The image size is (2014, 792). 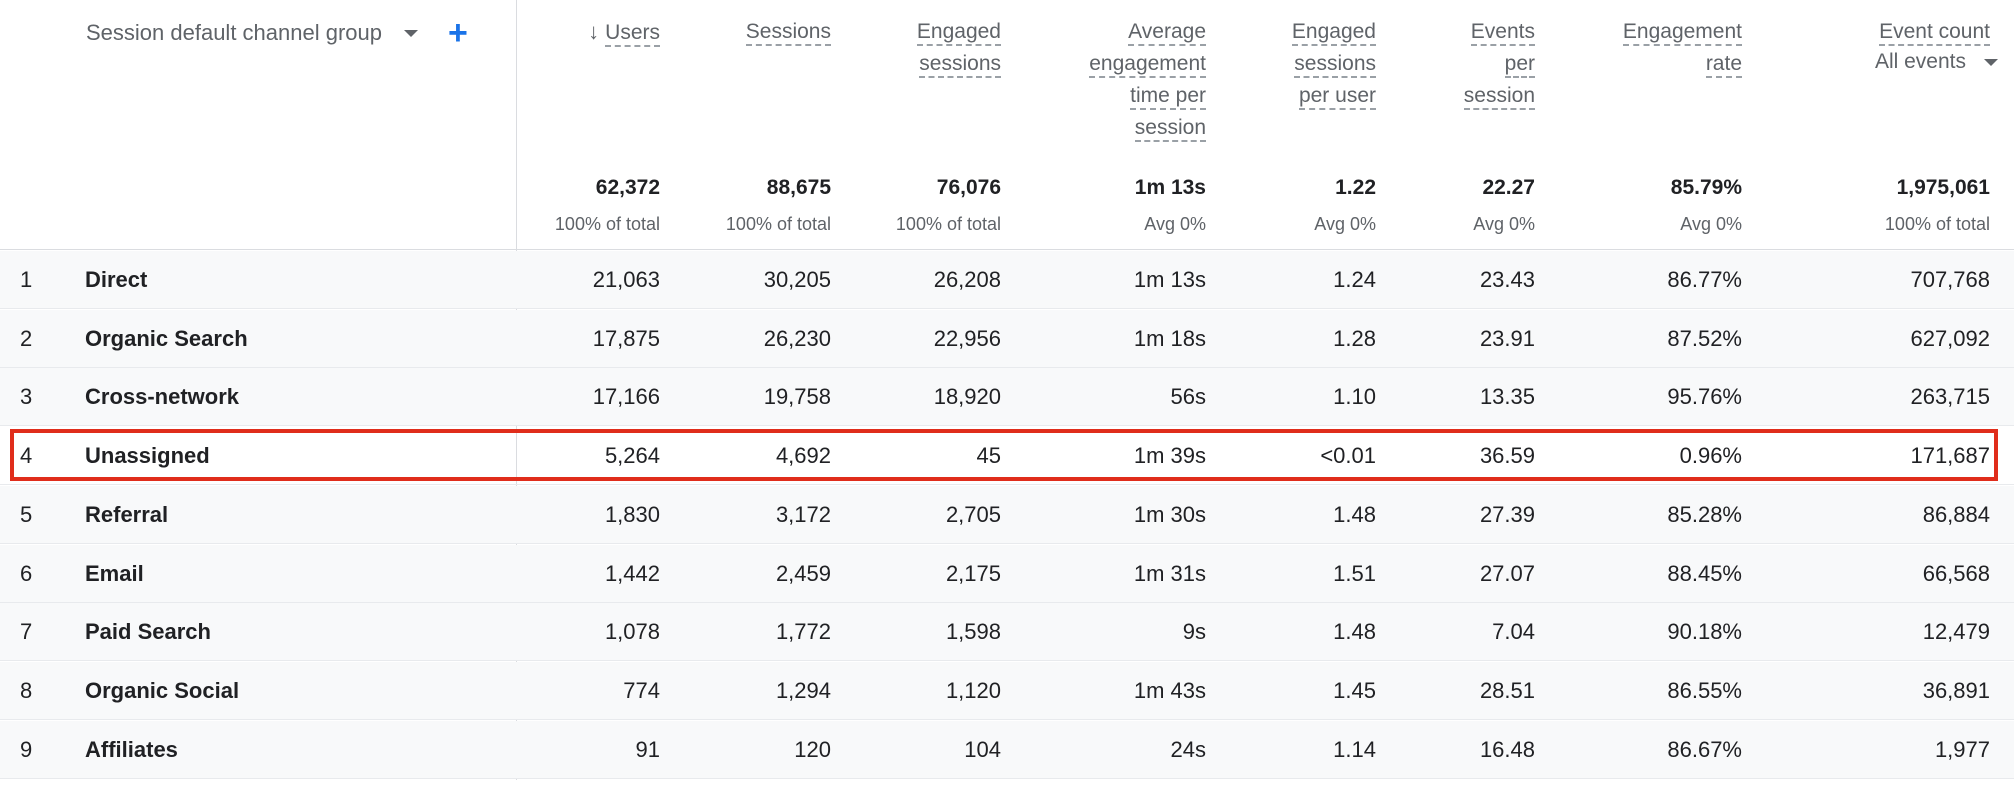 What do you see at coordinates (26, 690) in the screenshot?
I see `row-rank: 8` at bounding box center [26, 690].